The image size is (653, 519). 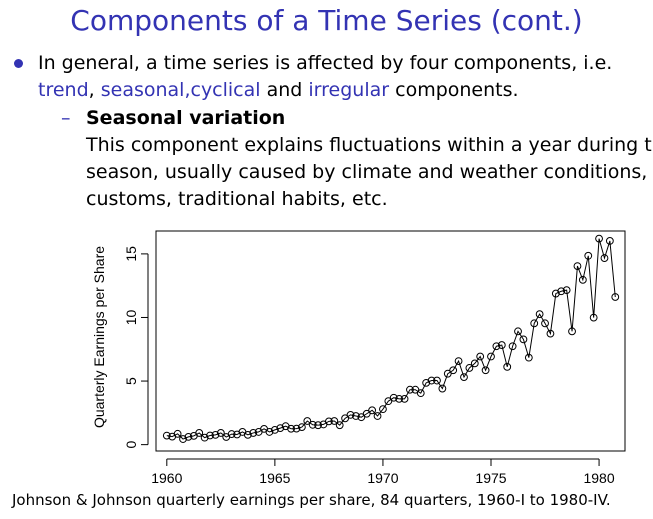 What do you see at coordinates (131, 381) in the screenshot?
I see `y-tick-label: 5` at bounding box center [131, 381].